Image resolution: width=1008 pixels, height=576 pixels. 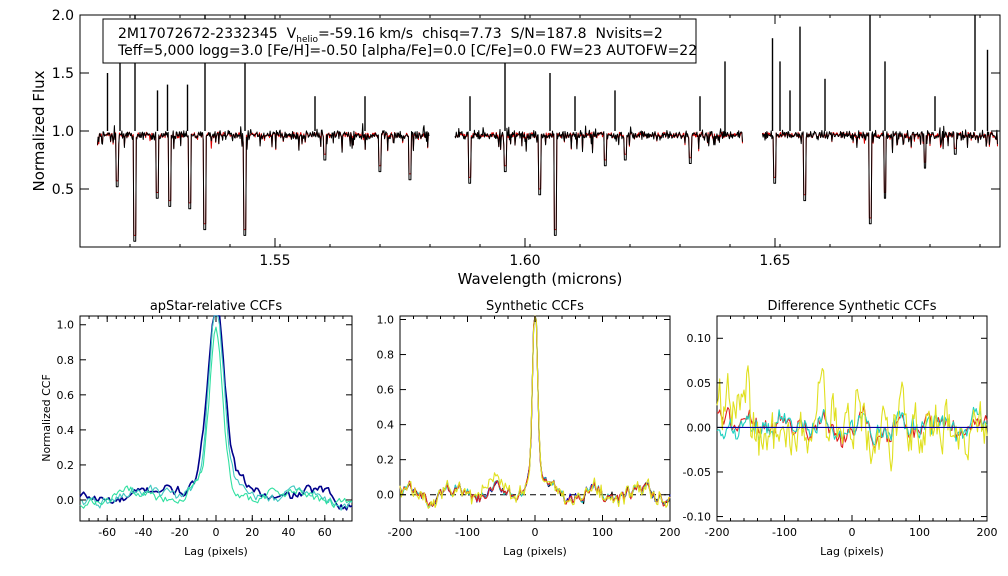 What do you see at coordinates (699, 427) in the screenshot?
I see `y-tick-label: 0.00` at bounding box center [699, 427].